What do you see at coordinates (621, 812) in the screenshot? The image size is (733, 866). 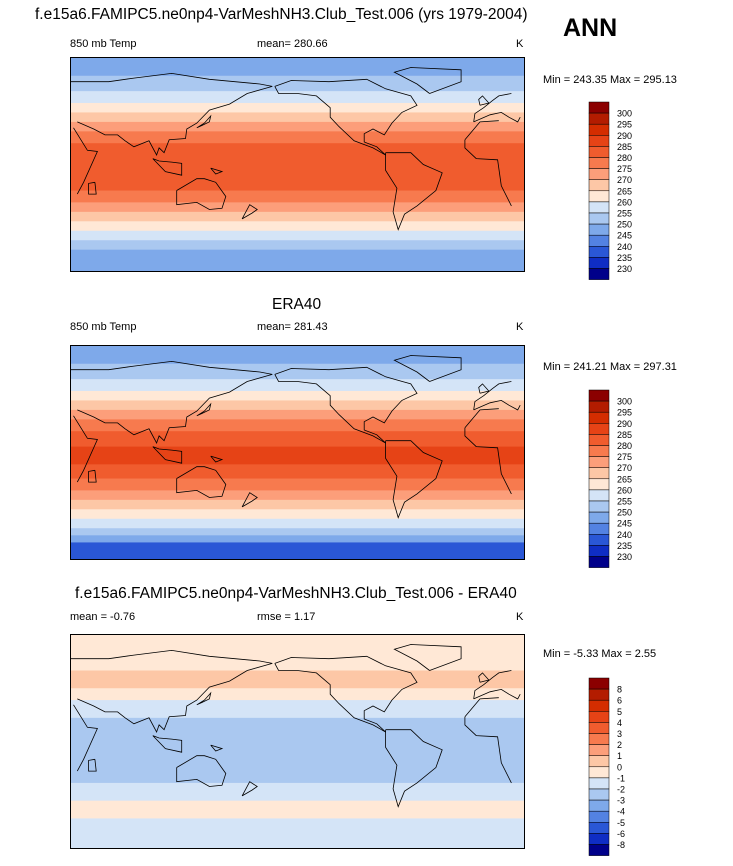 I see `colorbar-label: -4` at bounding box center [621, 812].